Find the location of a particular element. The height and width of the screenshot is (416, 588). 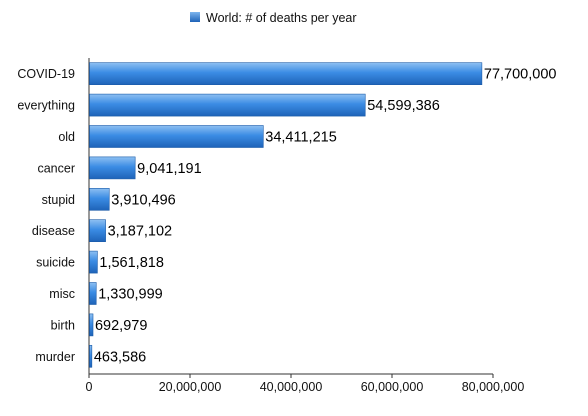

category-label: birth is located at coordinates (63, 325).